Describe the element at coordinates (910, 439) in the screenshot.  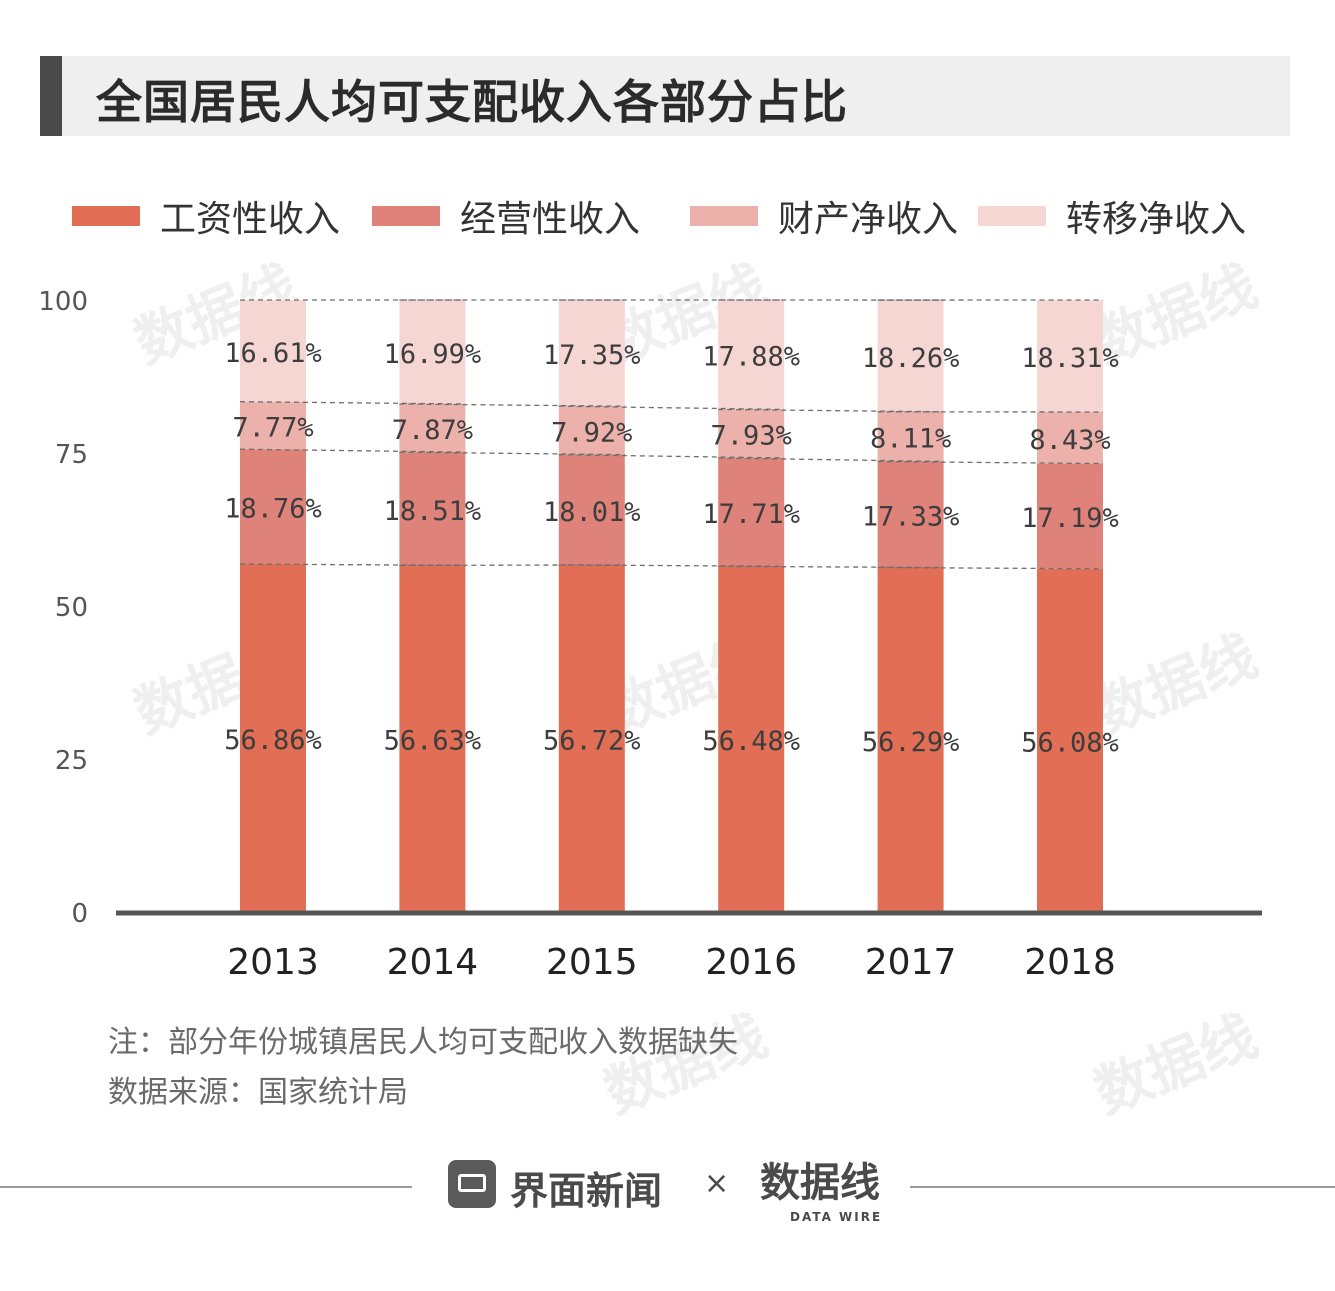
I see `data-label: 8.11%` at that location.